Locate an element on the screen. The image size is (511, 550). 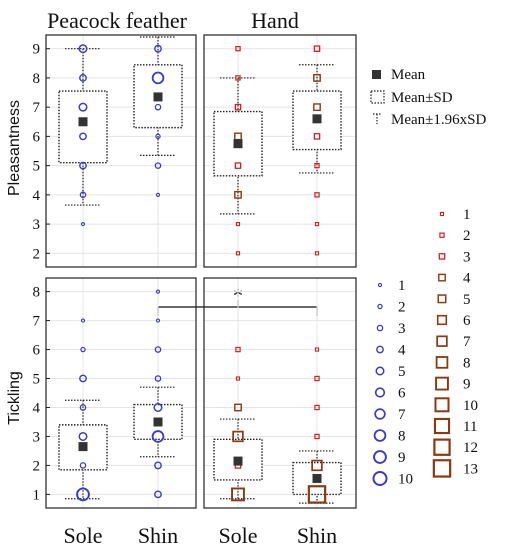
y-tick-label: 4 is located at coordinates (37, 408).